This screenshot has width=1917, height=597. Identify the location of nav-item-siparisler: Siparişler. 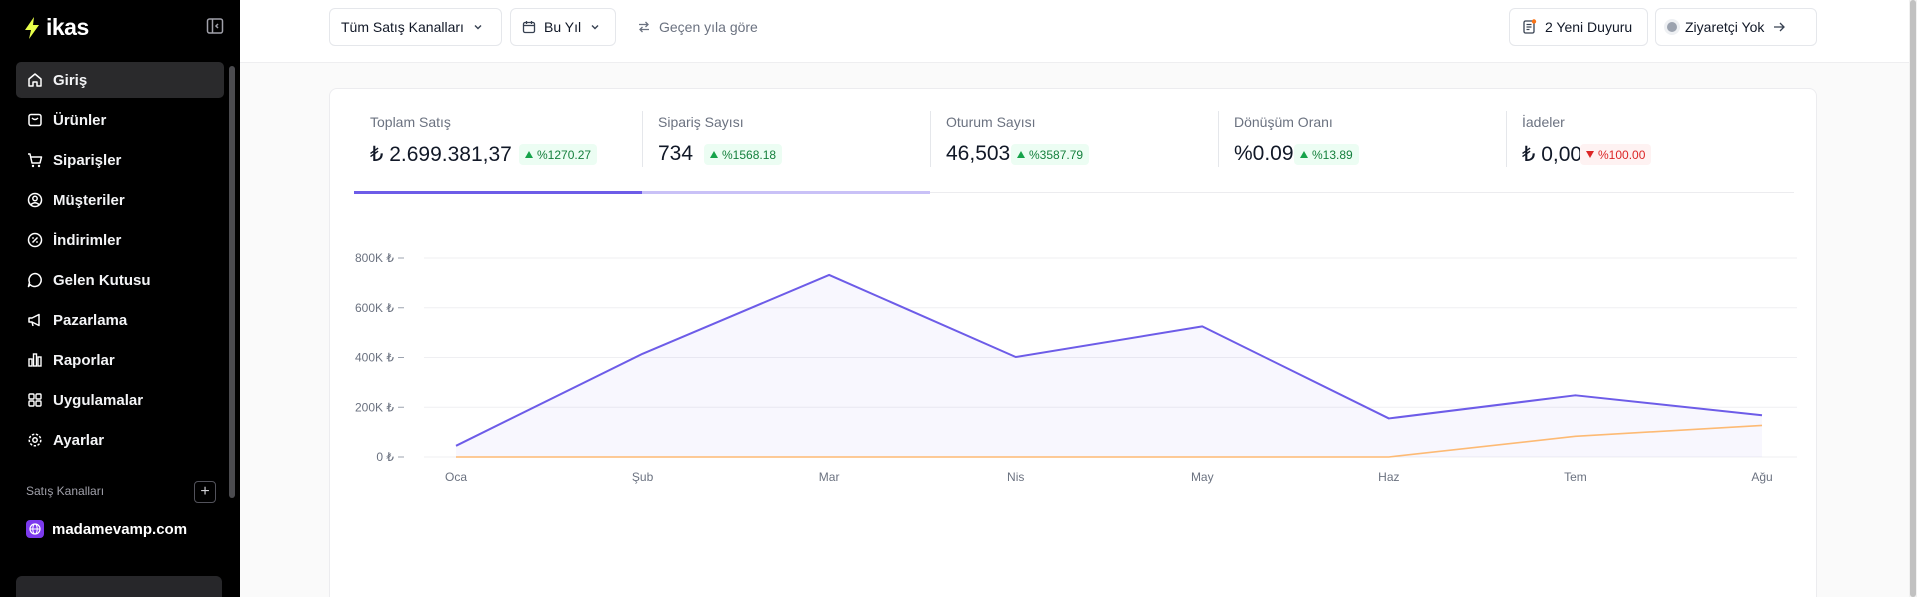
(120, 160).